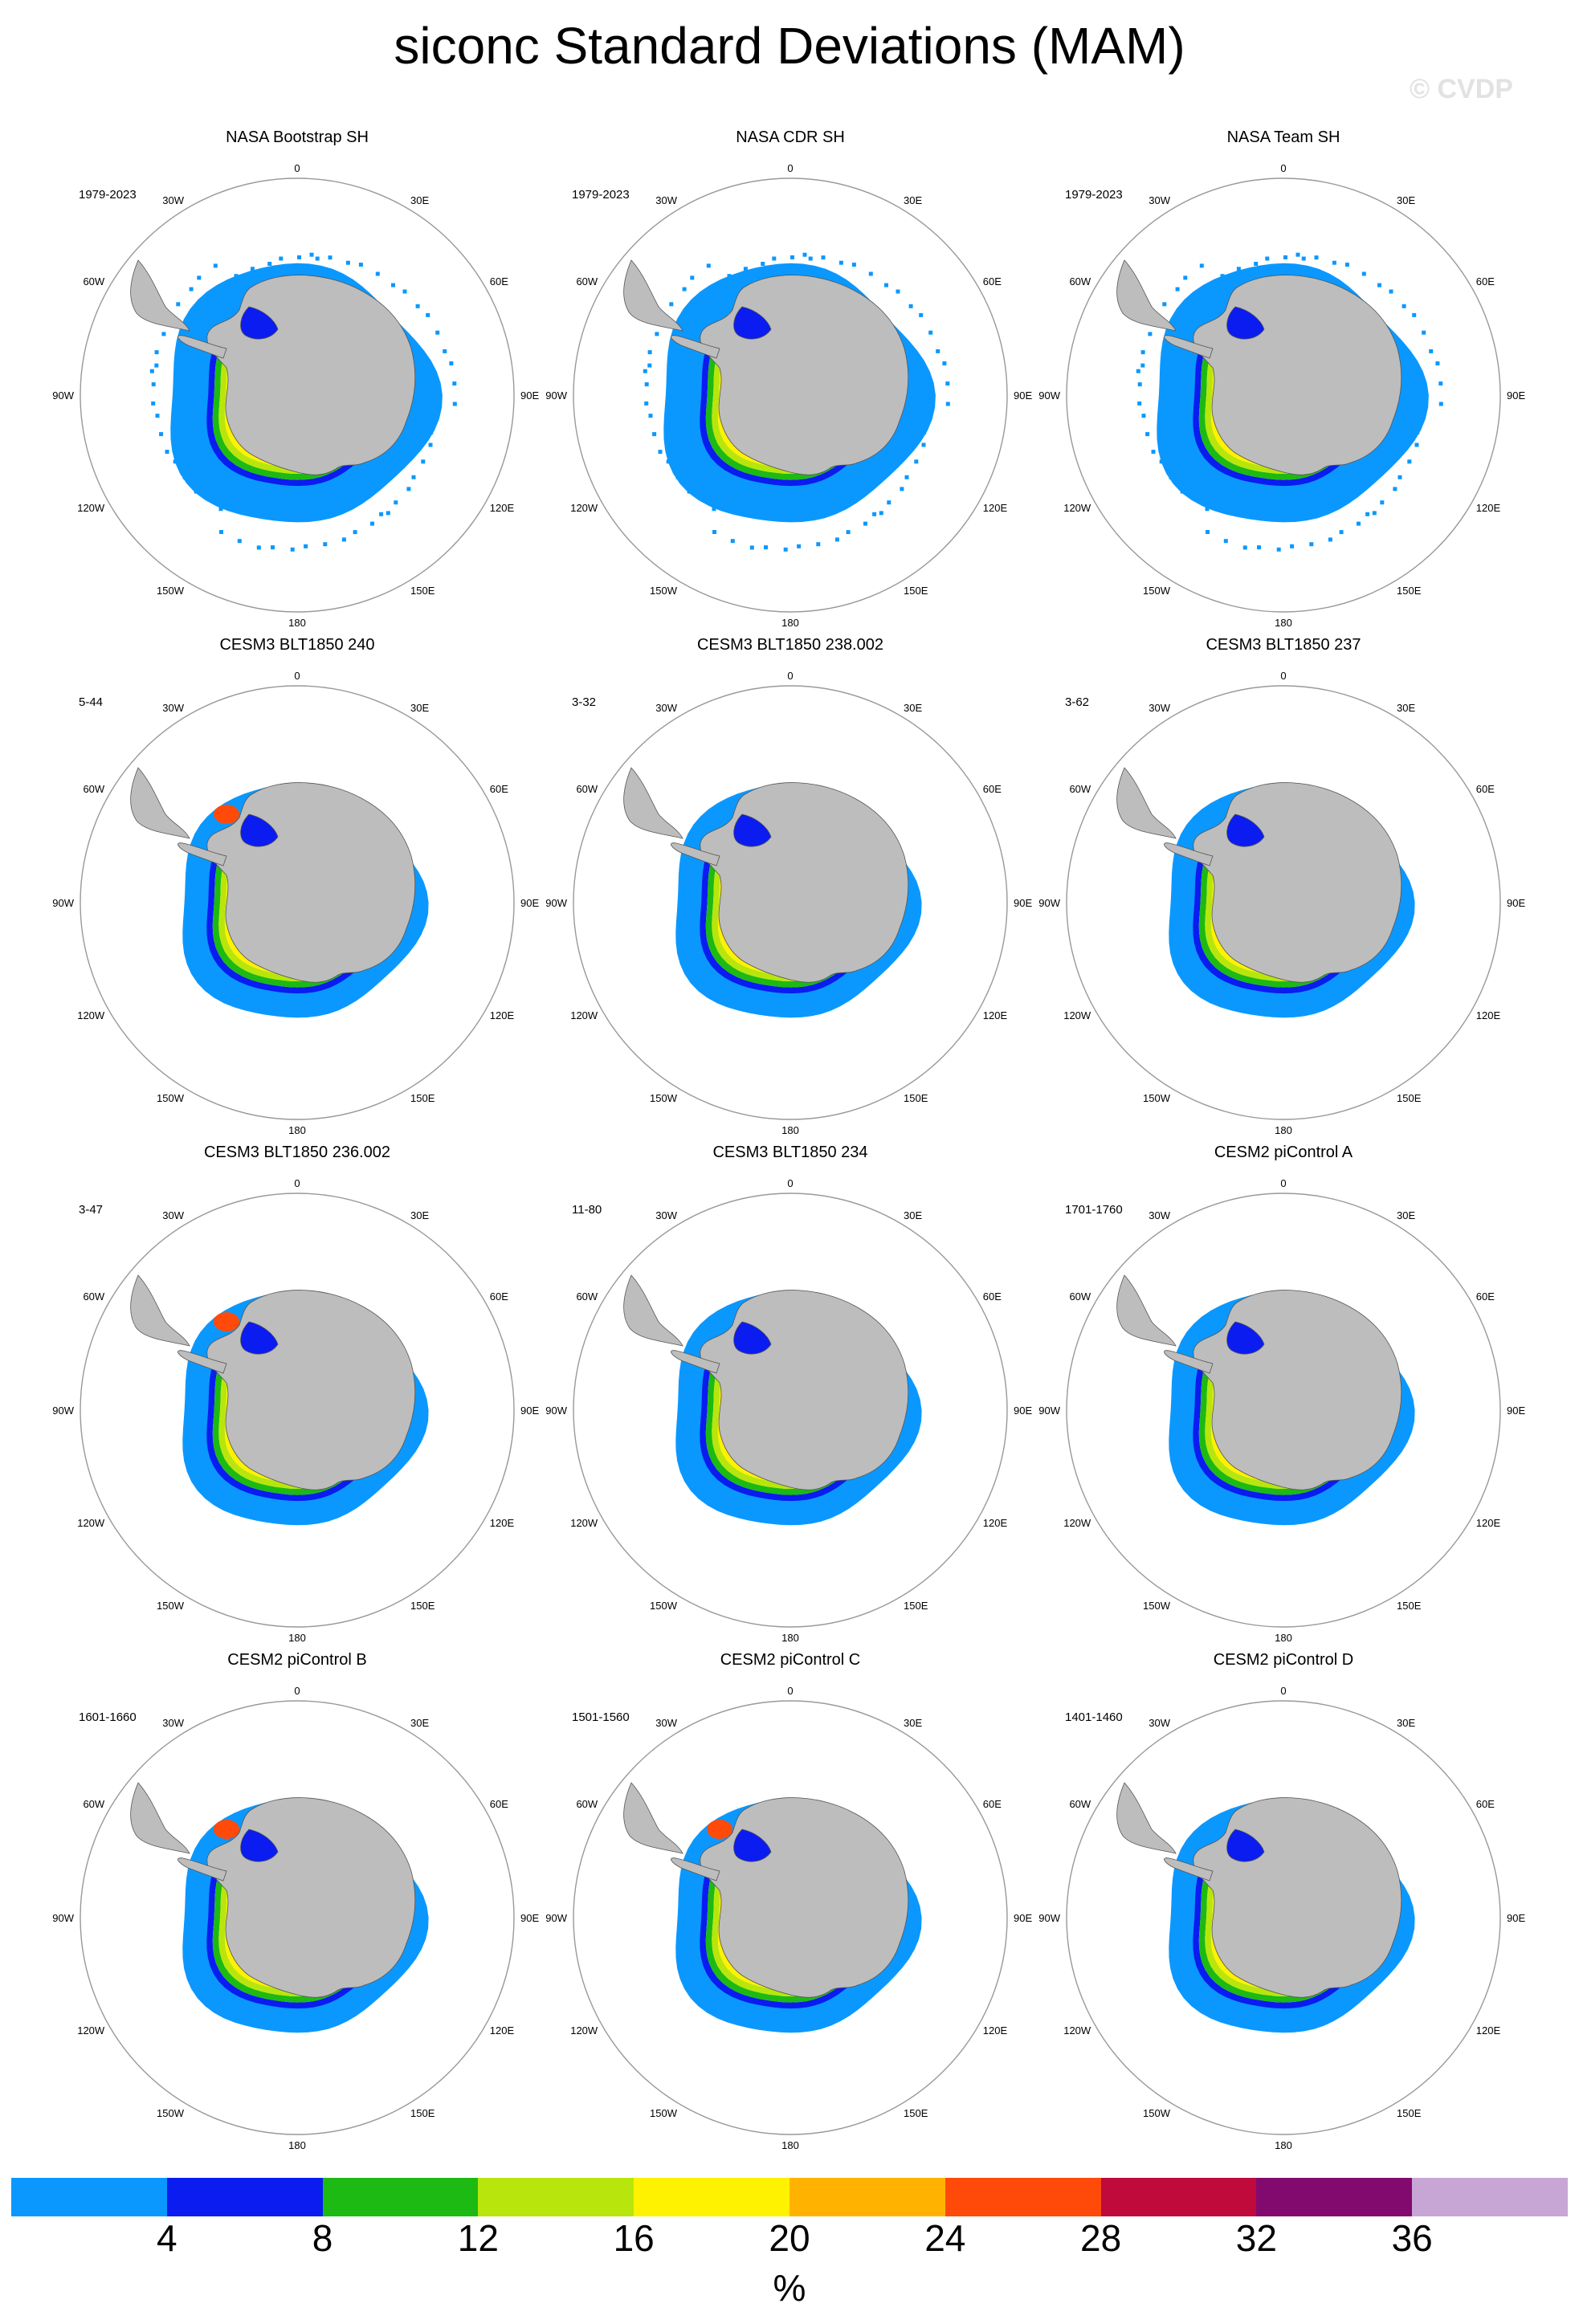  Describe the element at coordinates (1101, 2238) in the screenshot. I see `colorbar-tick-label: 28` at that location.